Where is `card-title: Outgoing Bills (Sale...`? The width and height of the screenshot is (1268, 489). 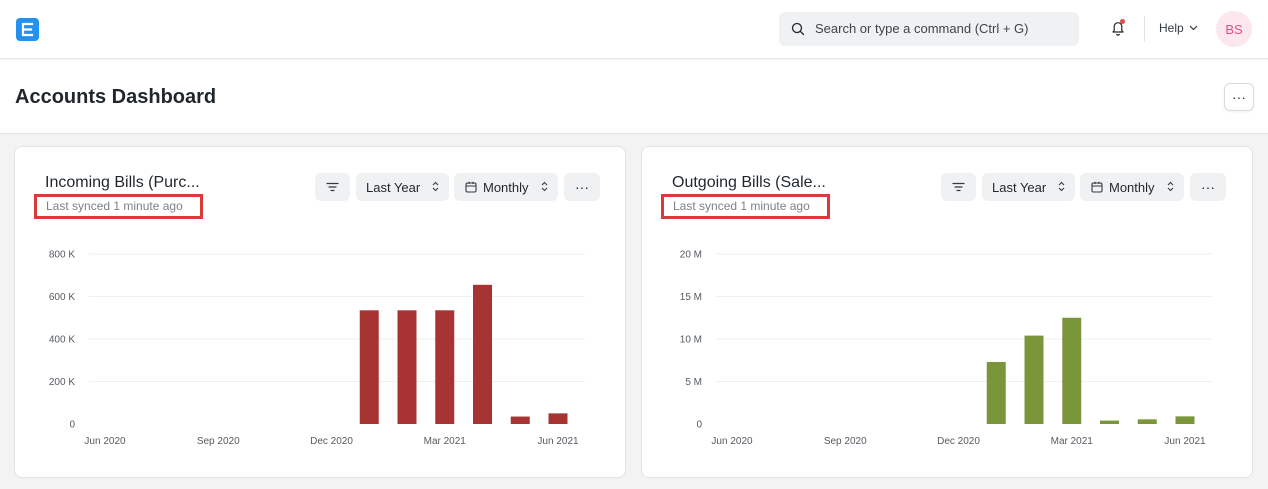 card-title: Outgoing Bills (Sale... is located at coordinates (749, 182).